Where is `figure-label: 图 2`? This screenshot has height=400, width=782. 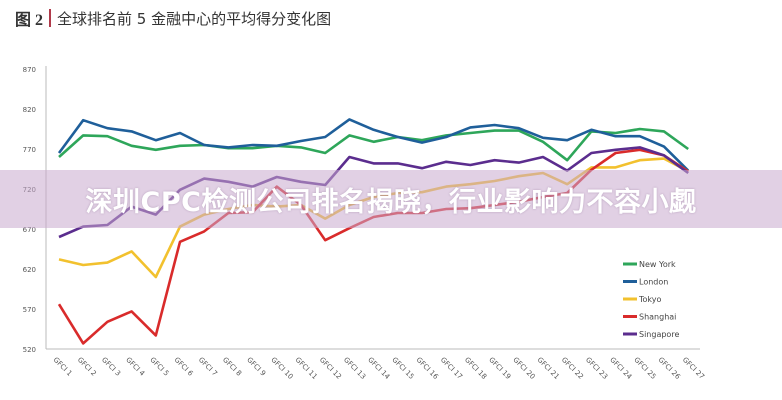
figure-label: 图 2 is located at coordinates (29, 20).